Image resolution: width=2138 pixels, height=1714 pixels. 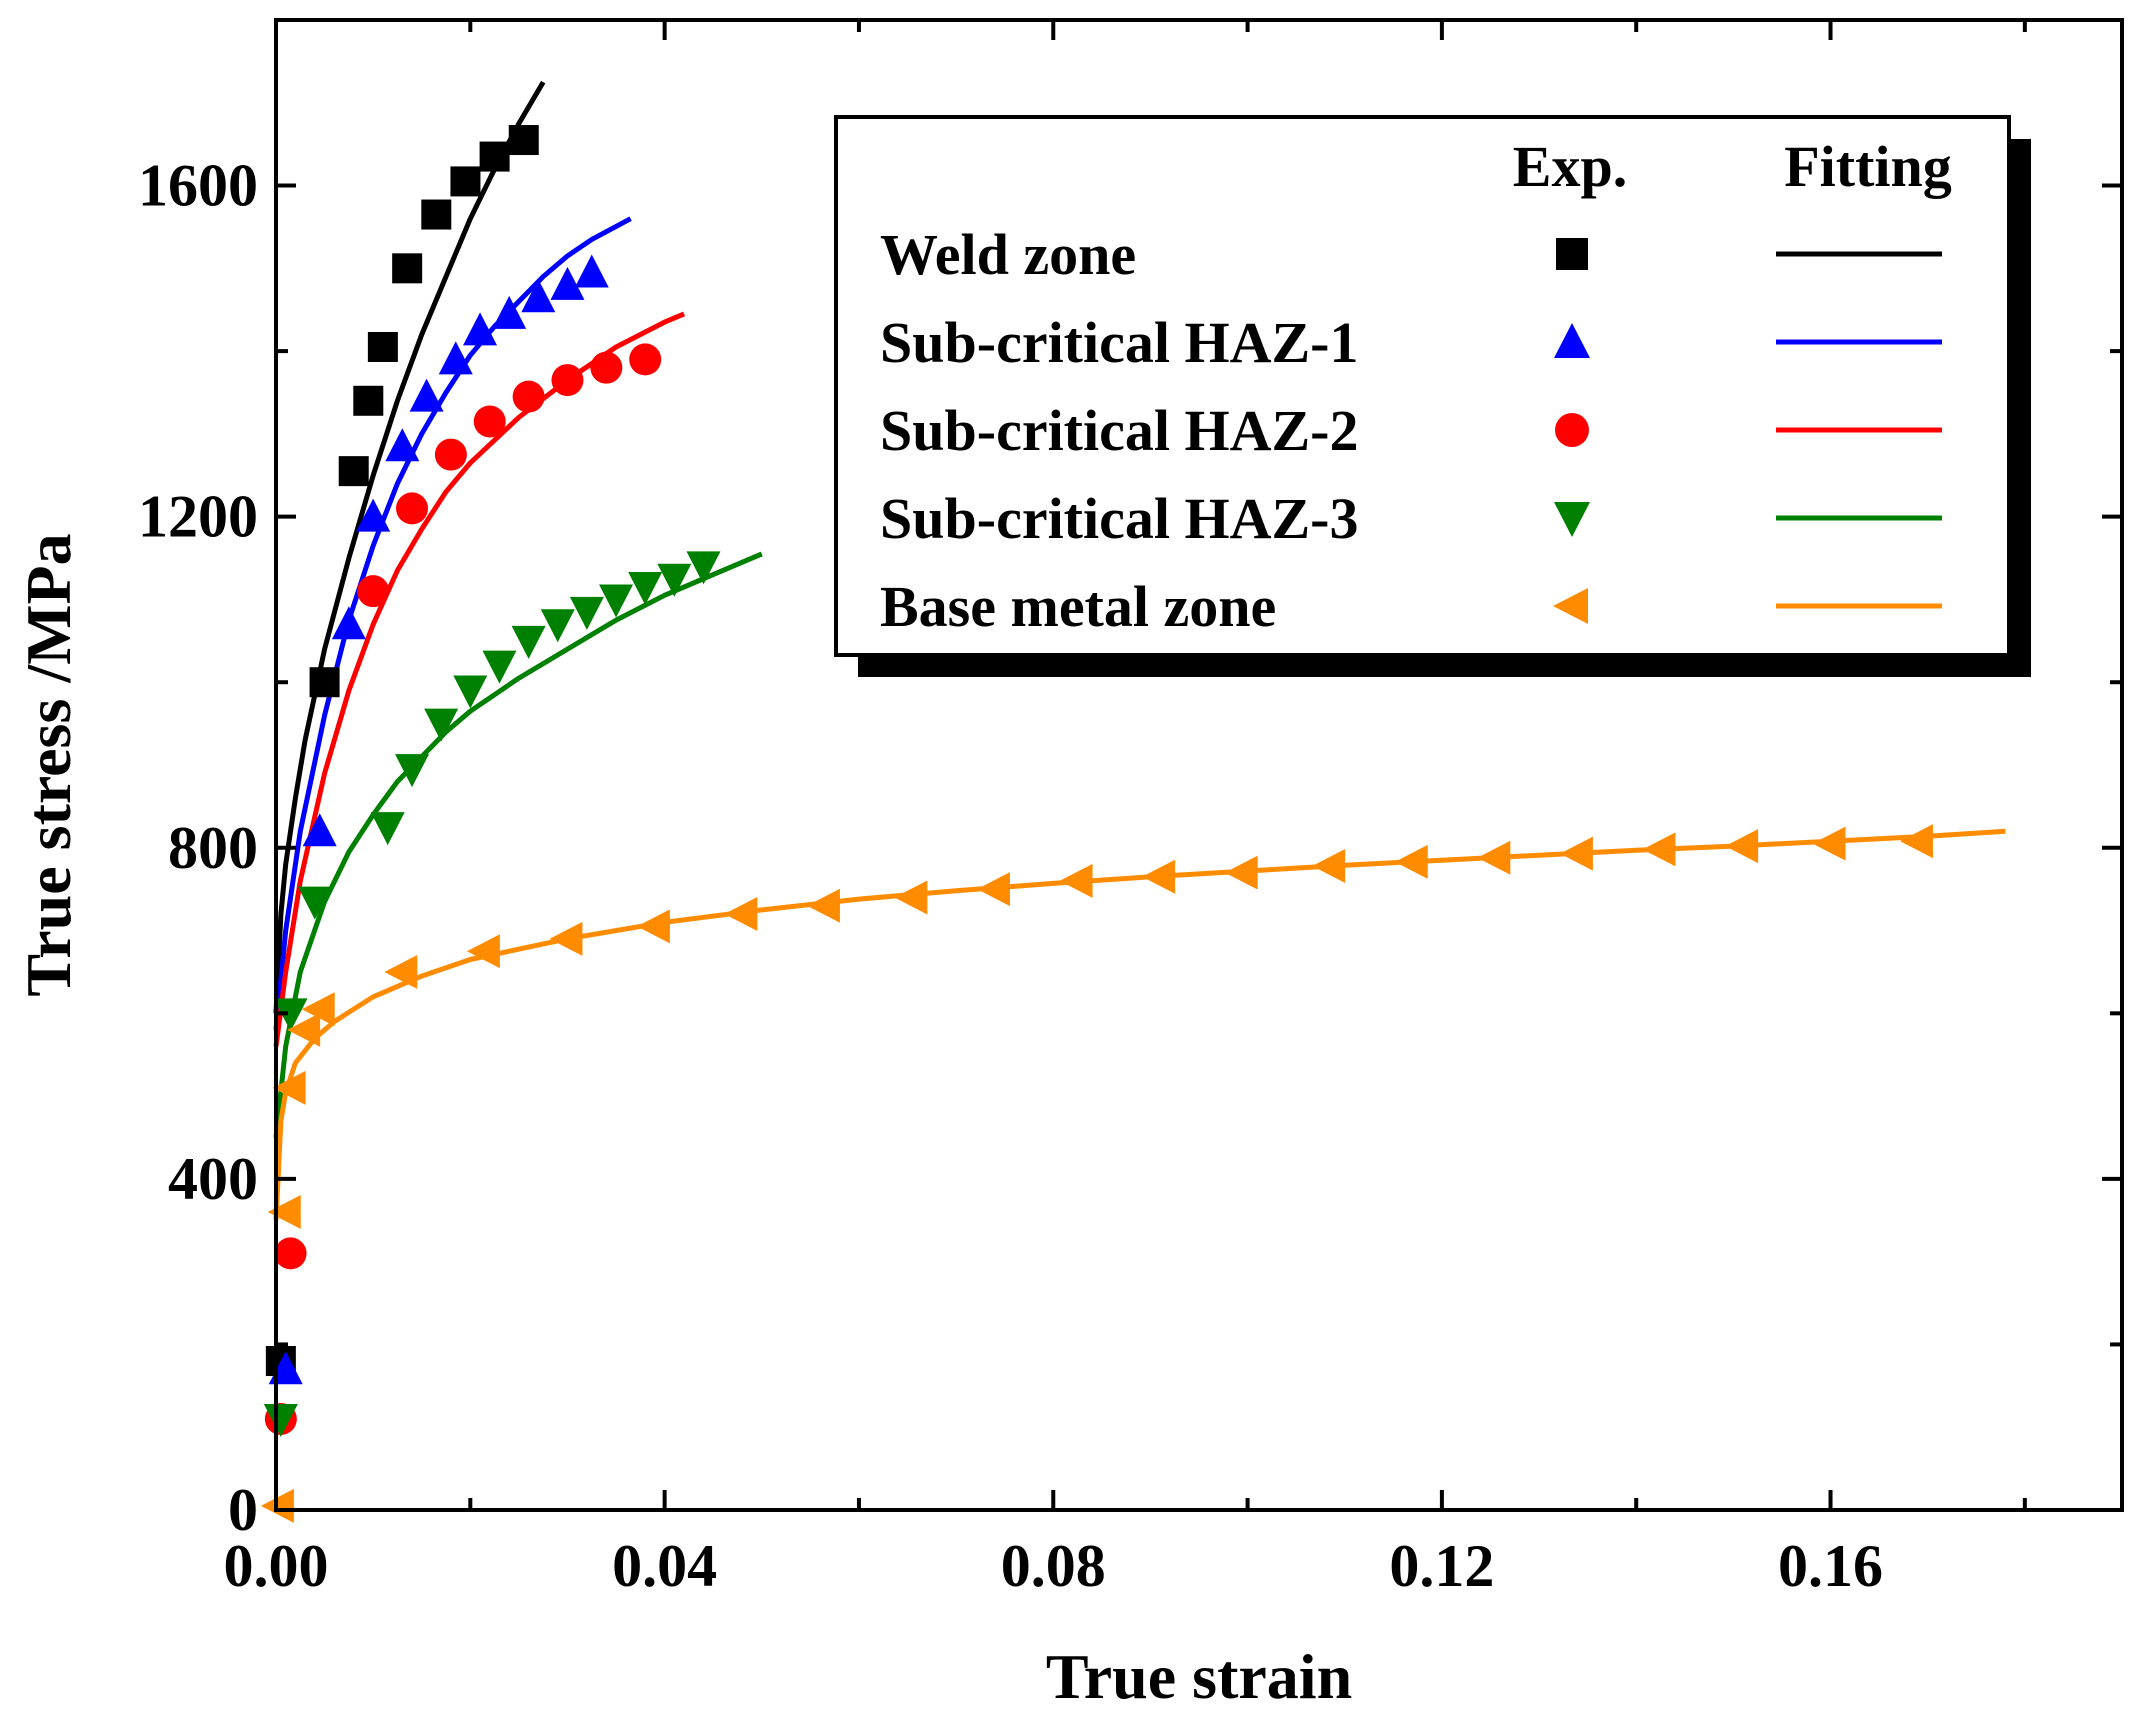 I want to click on legend-marker-weld-zone, so click(x=1572, y=254).